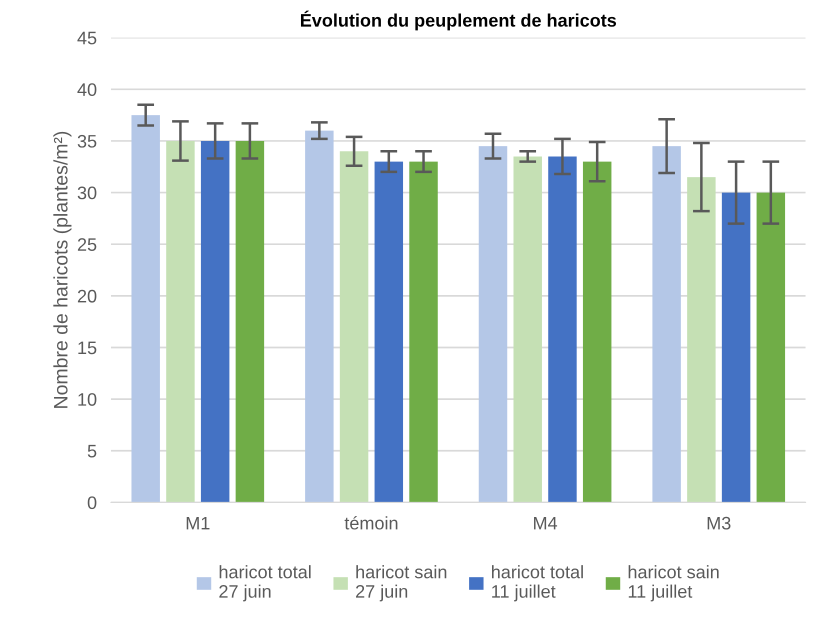 This screenshot has width=822, height=628. What do you see at coordinates (673, 583) in the screenshot?
I see `legend-label: haricot sain 11 juillet` at bounding box center [673, 583].